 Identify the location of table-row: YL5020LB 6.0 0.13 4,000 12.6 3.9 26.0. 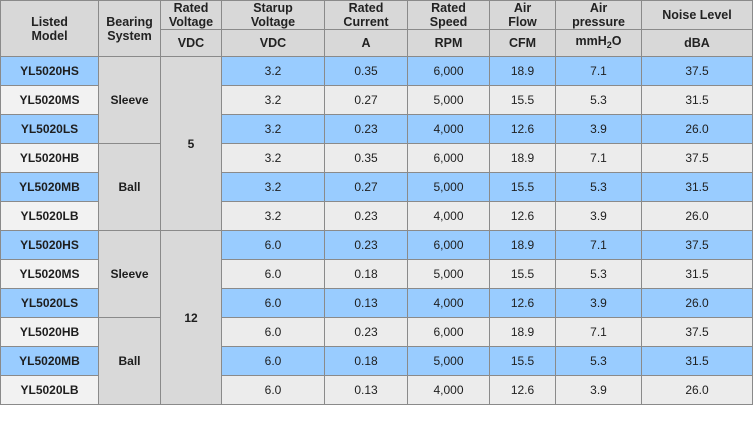
(376, 390).